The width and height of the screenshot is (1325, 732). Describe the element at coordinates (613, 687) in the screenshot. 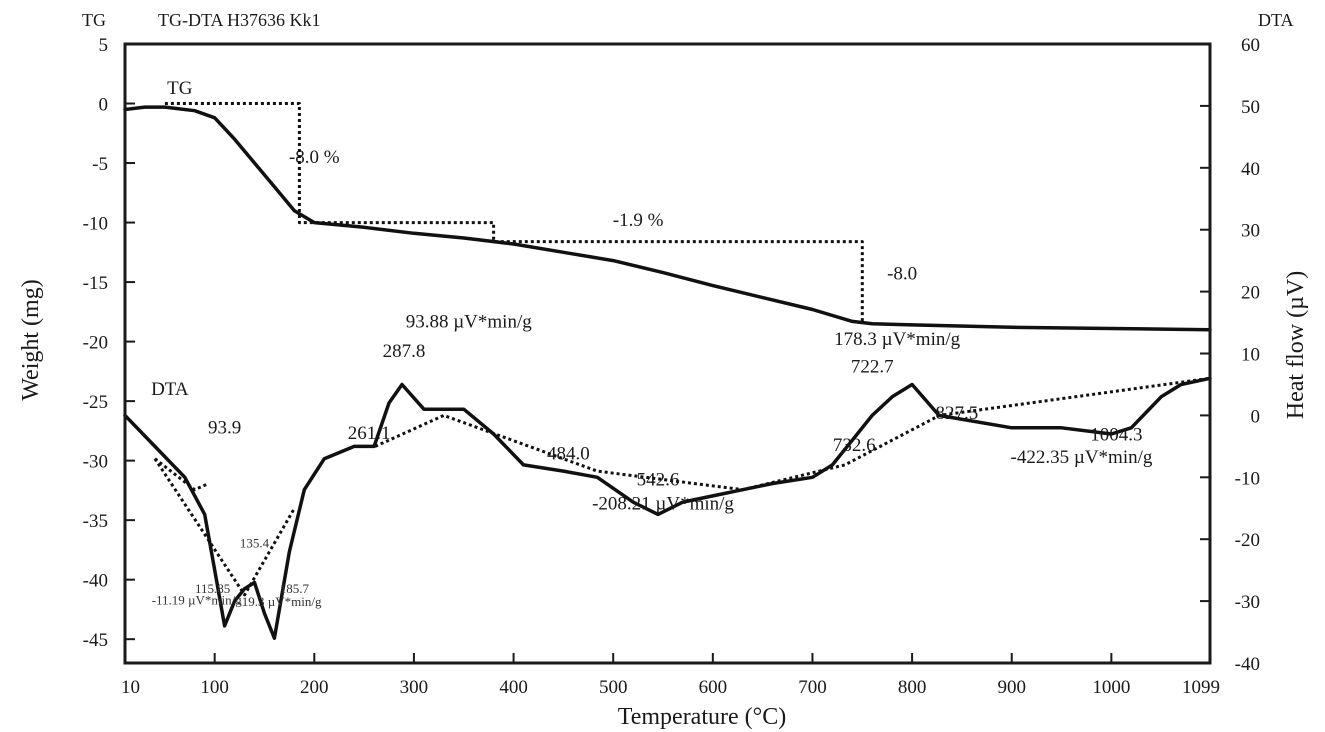

I see `x-tick-label: 500` at that location.